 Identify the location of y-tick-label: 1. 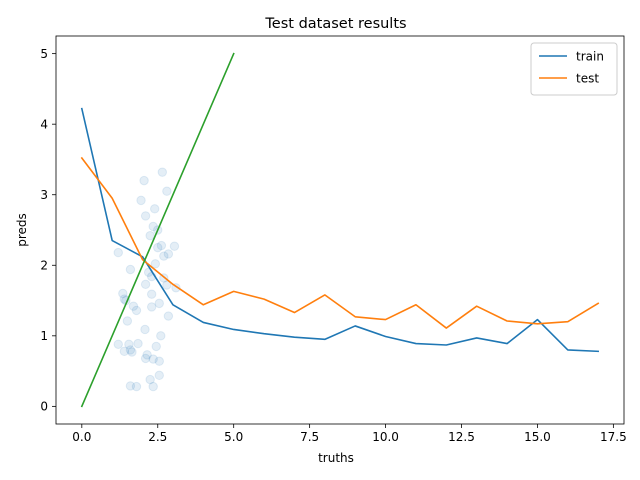
(44, 336).